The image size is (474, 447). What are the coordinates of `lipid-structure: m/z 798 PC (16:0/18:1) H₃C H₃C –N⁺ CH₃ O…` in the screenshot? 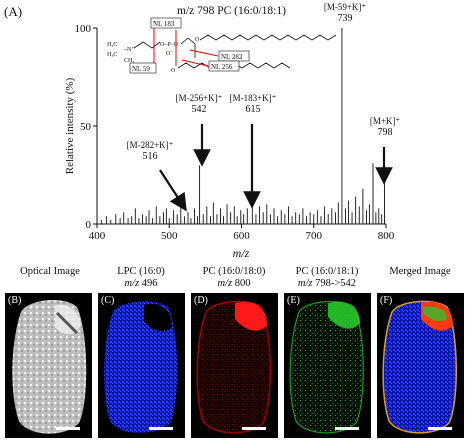 It's located at (222, 39).